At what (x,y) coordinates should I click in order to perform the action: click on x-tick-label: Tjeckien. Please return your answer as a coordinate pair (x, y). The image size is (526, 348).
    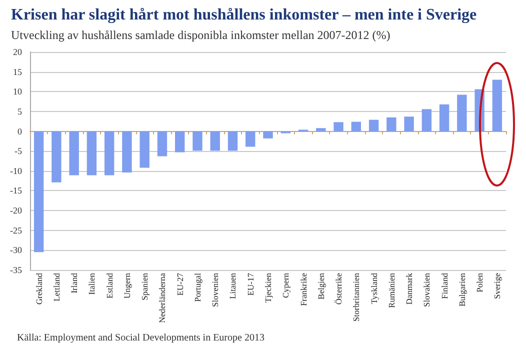
    Looking at the image, I should click on (268, 287).